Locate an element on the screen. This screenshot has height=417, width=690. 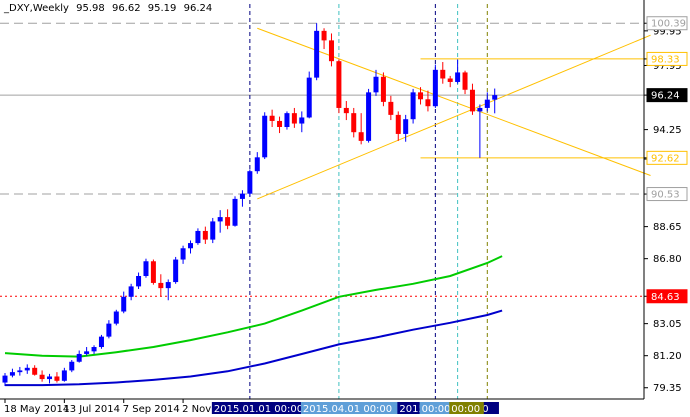
ohlc-low: 95.19 is located at coordinates (162, 8).